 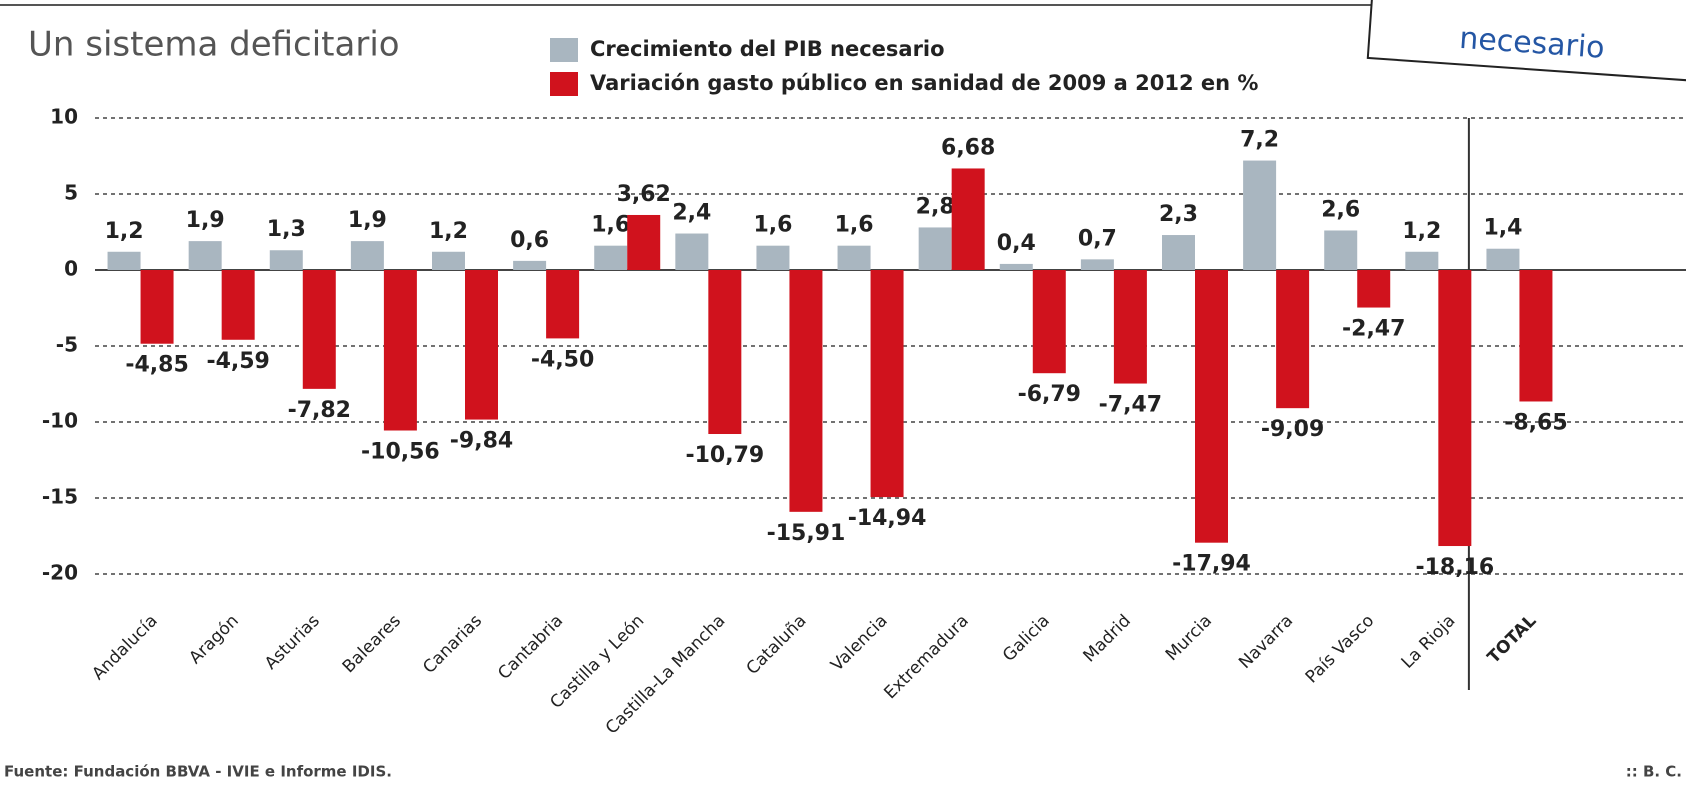 What do you see at coordinates (530, 647) in the screenshot?
I see `x-tick-label: Cantabria` at bounding box center [530, 647].